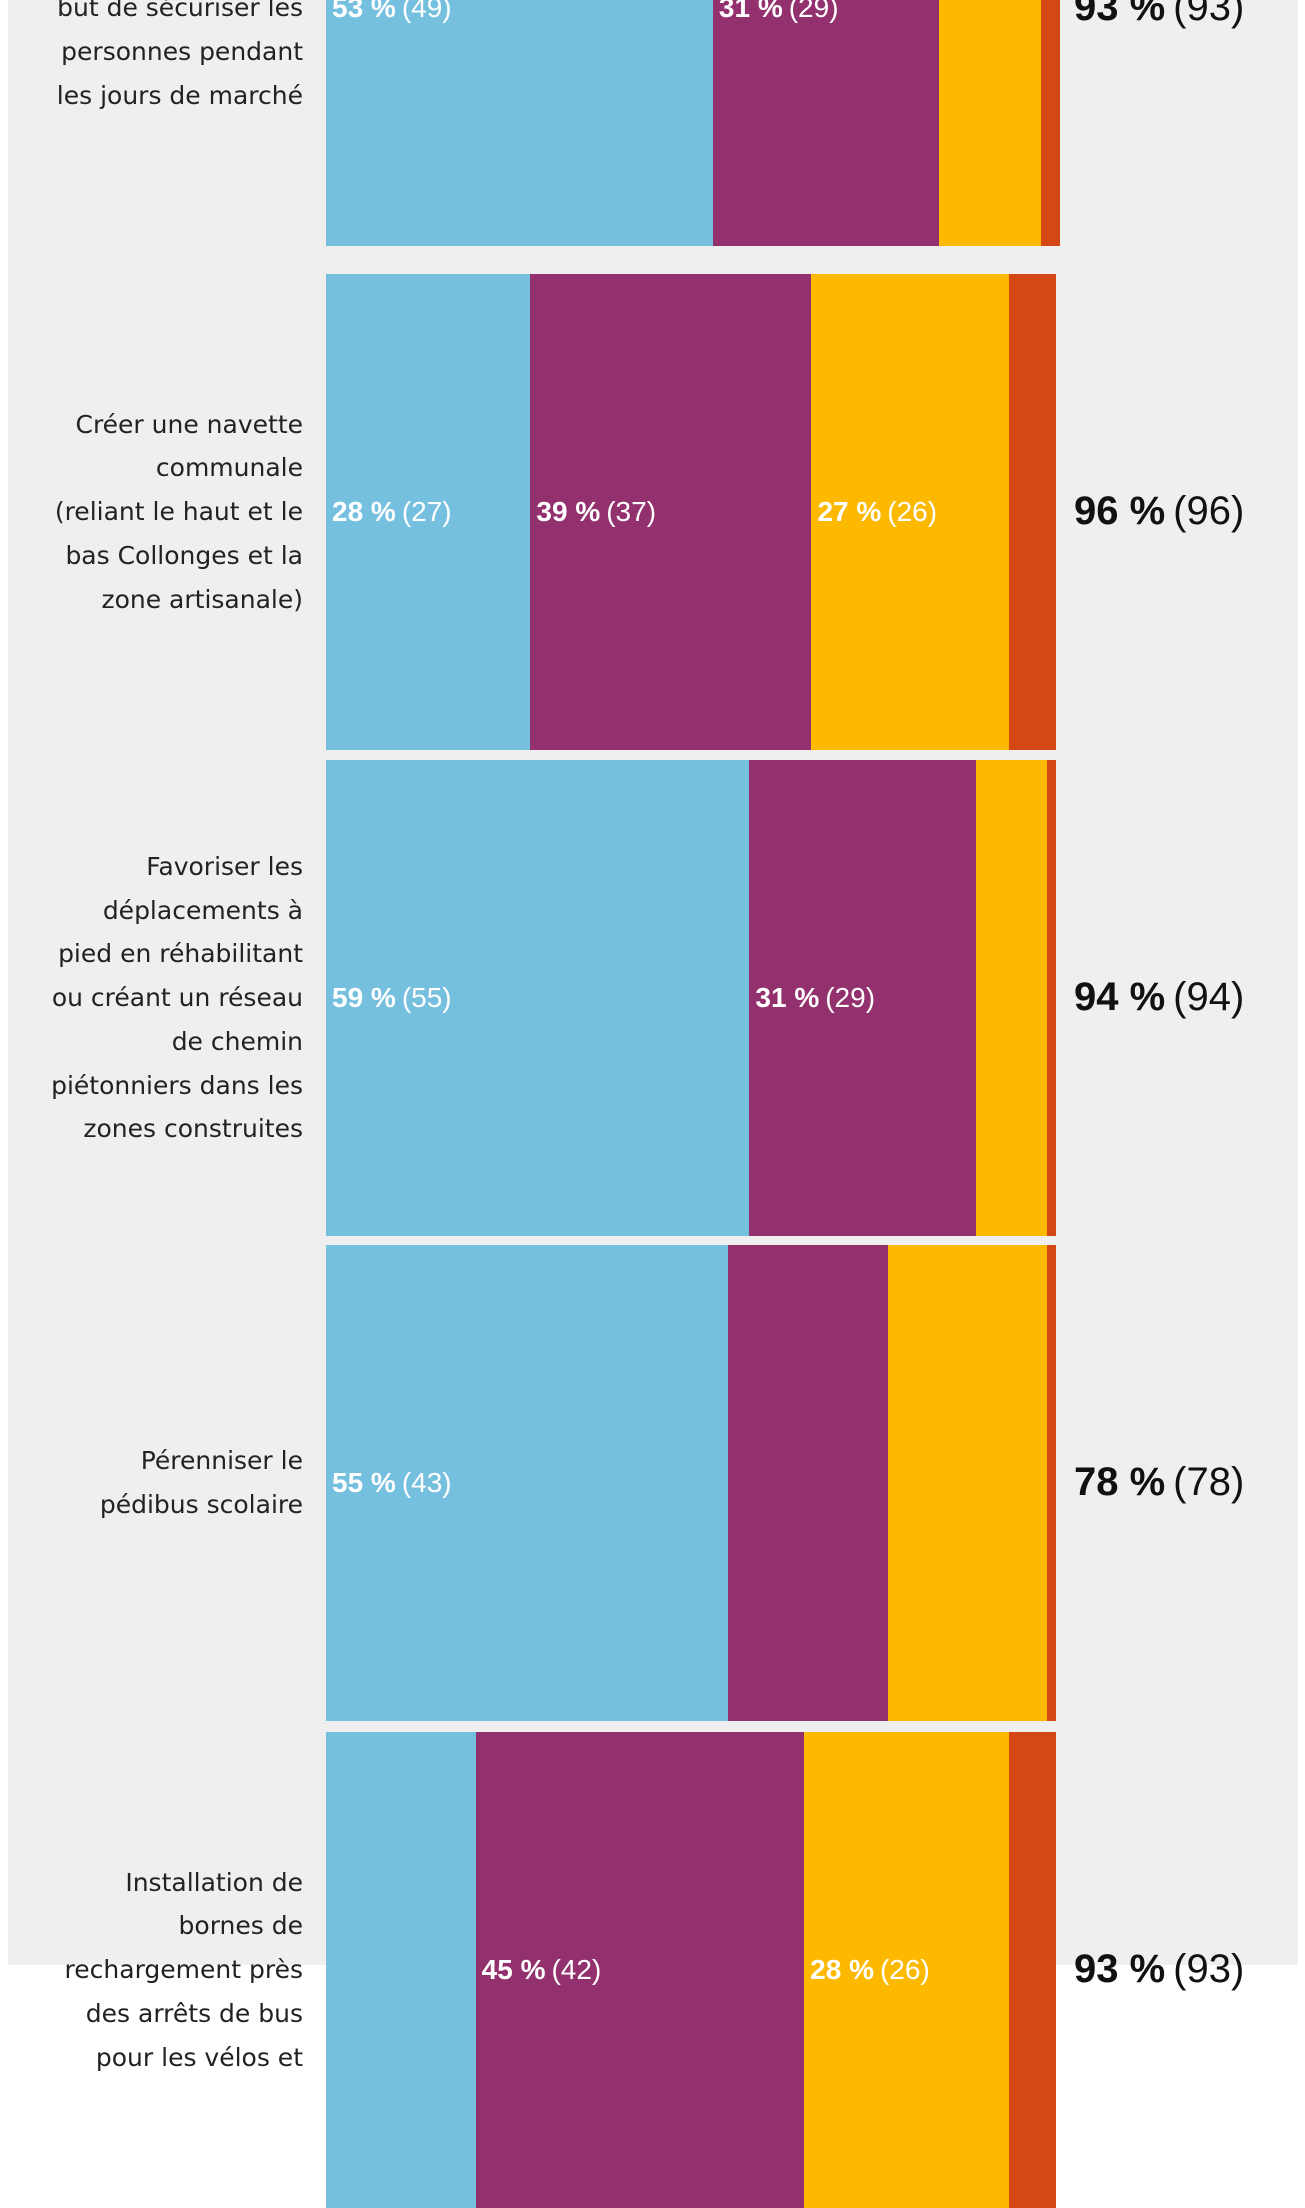  Describe the element at coordinates (568, 511) in the screenshot. I see `segment-percent: 39 %` at that location.